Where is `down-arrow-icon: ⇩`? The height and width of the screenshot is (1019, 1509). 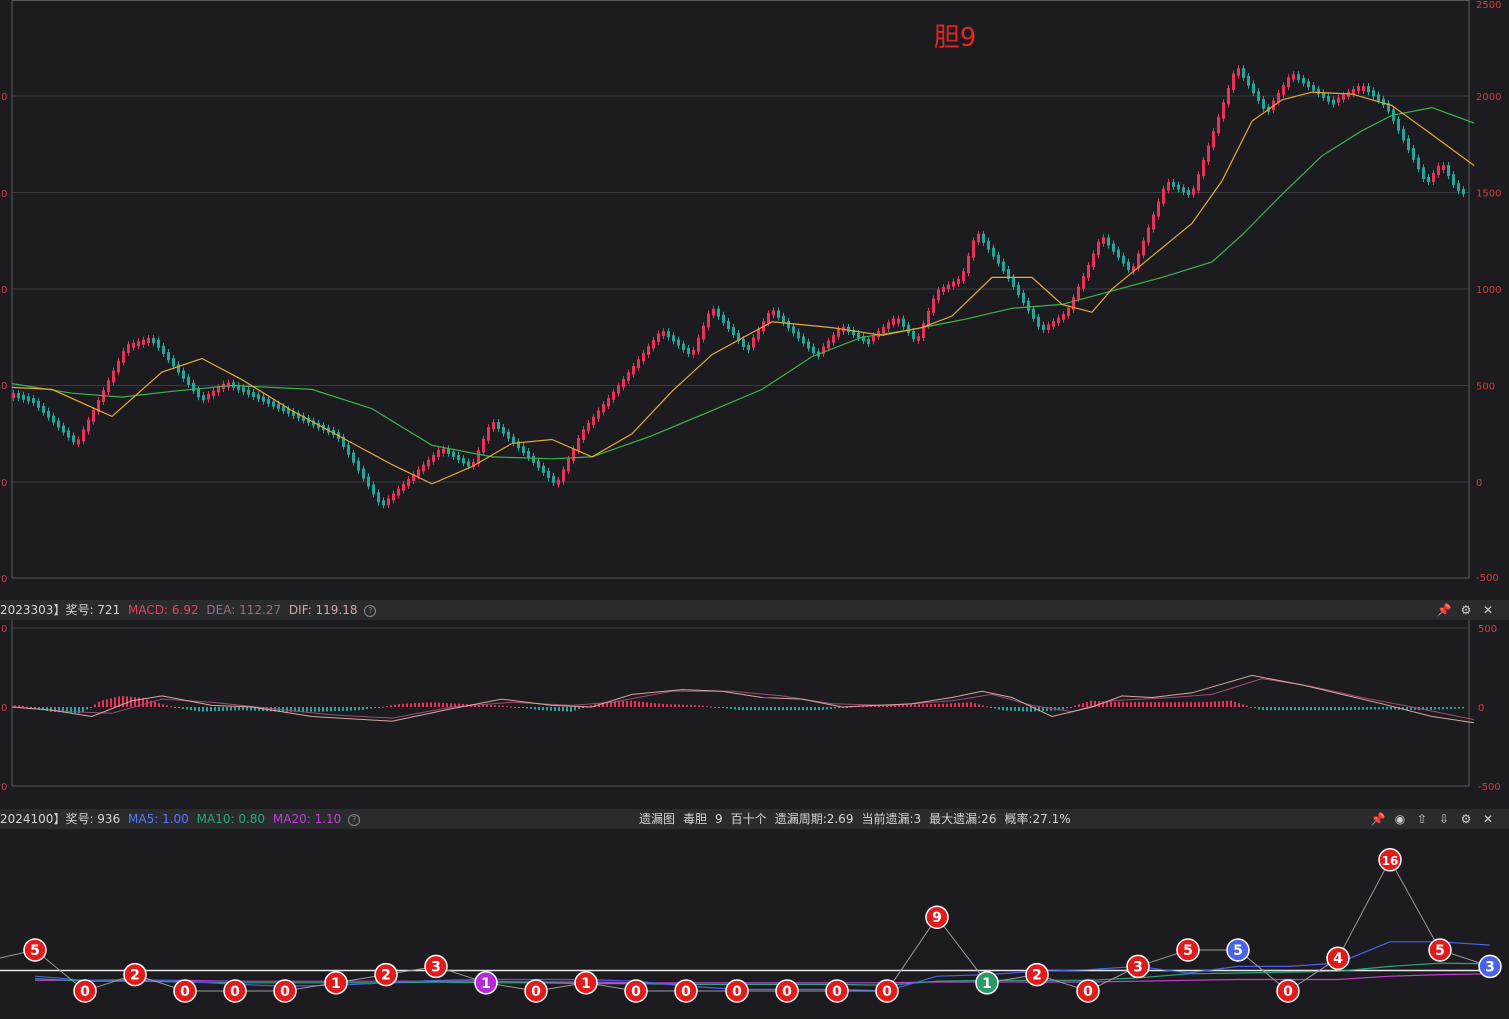 down-arrow-icon: ⇩ is located at coordinates (1444, 819).